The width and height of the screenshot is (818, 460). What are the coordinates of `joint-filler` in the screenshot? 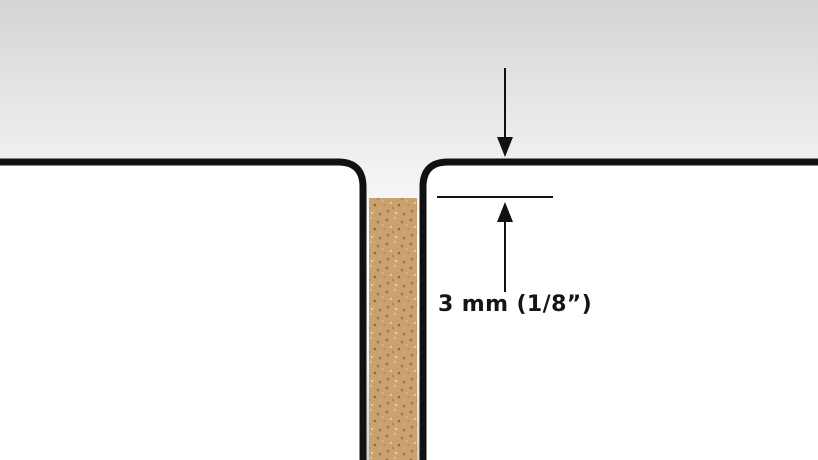 It's located at (393, 329).